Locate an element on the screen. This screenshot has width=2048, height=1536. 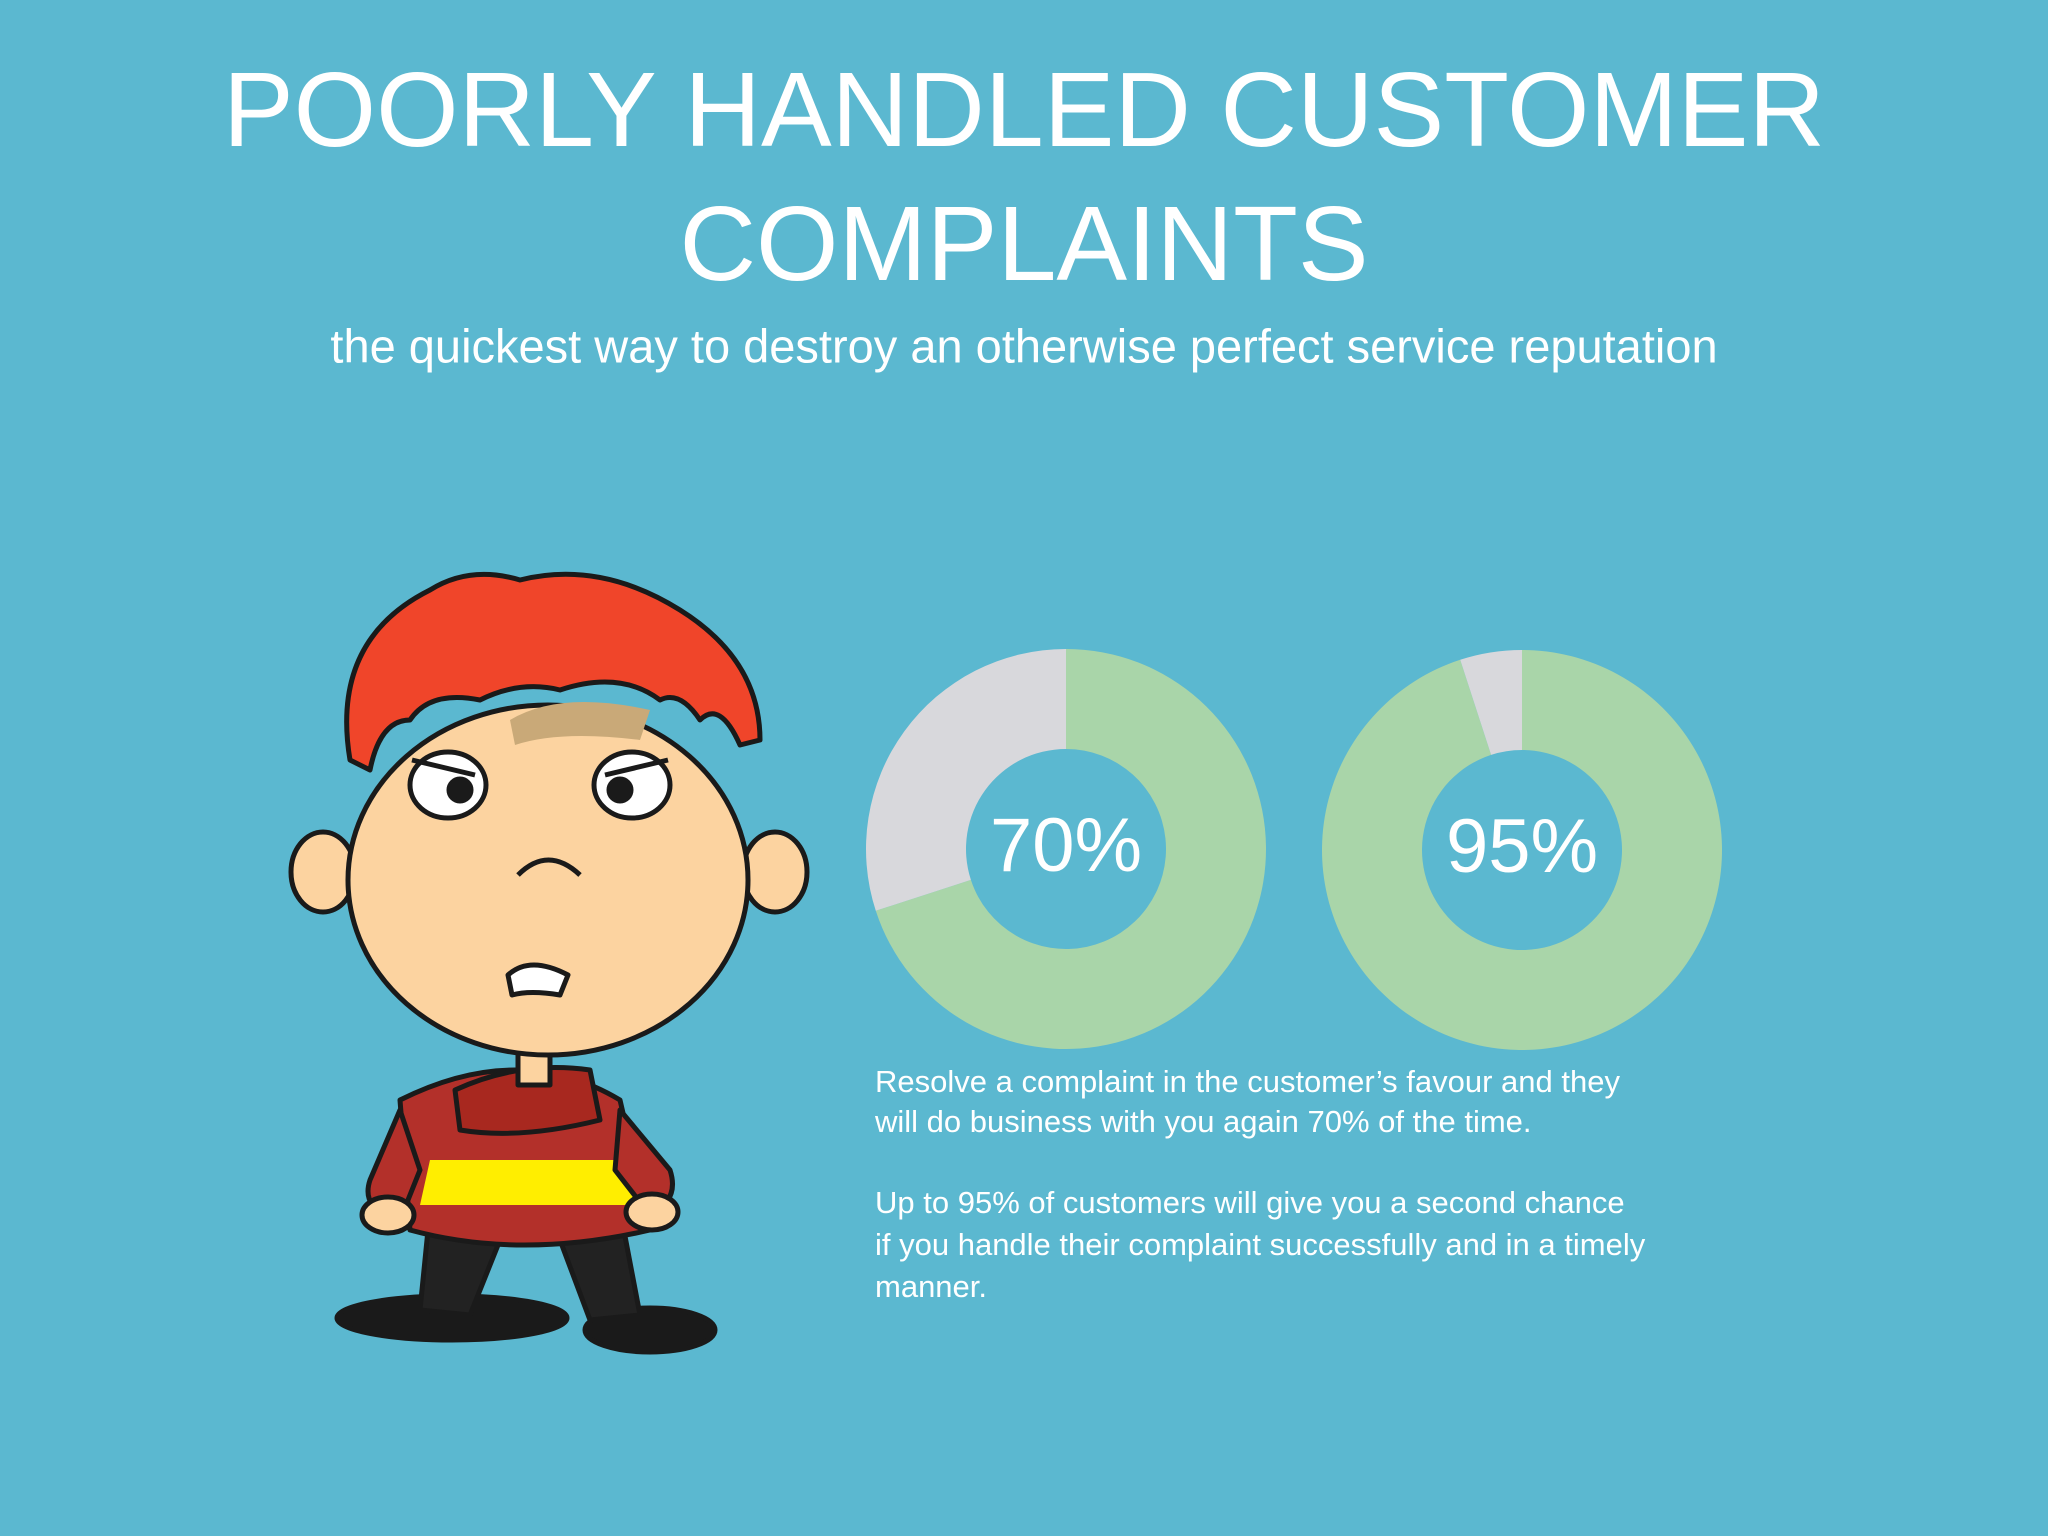
cartoon-boy is located at coordinates (549, 963).